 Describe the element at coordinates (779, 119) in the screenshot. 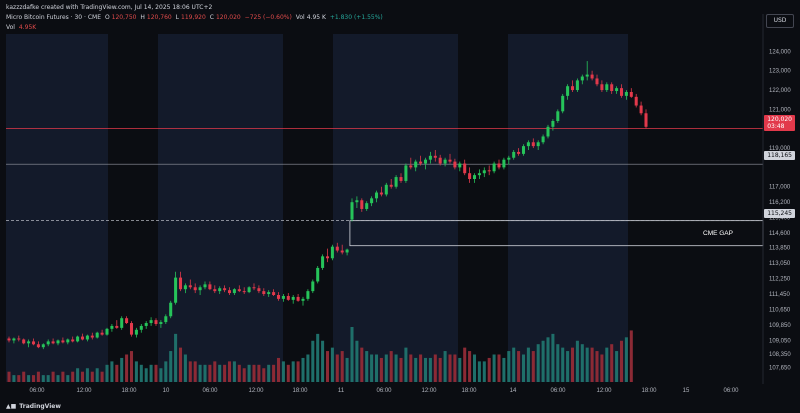

I see `last-price-value: 120,020` at that location.